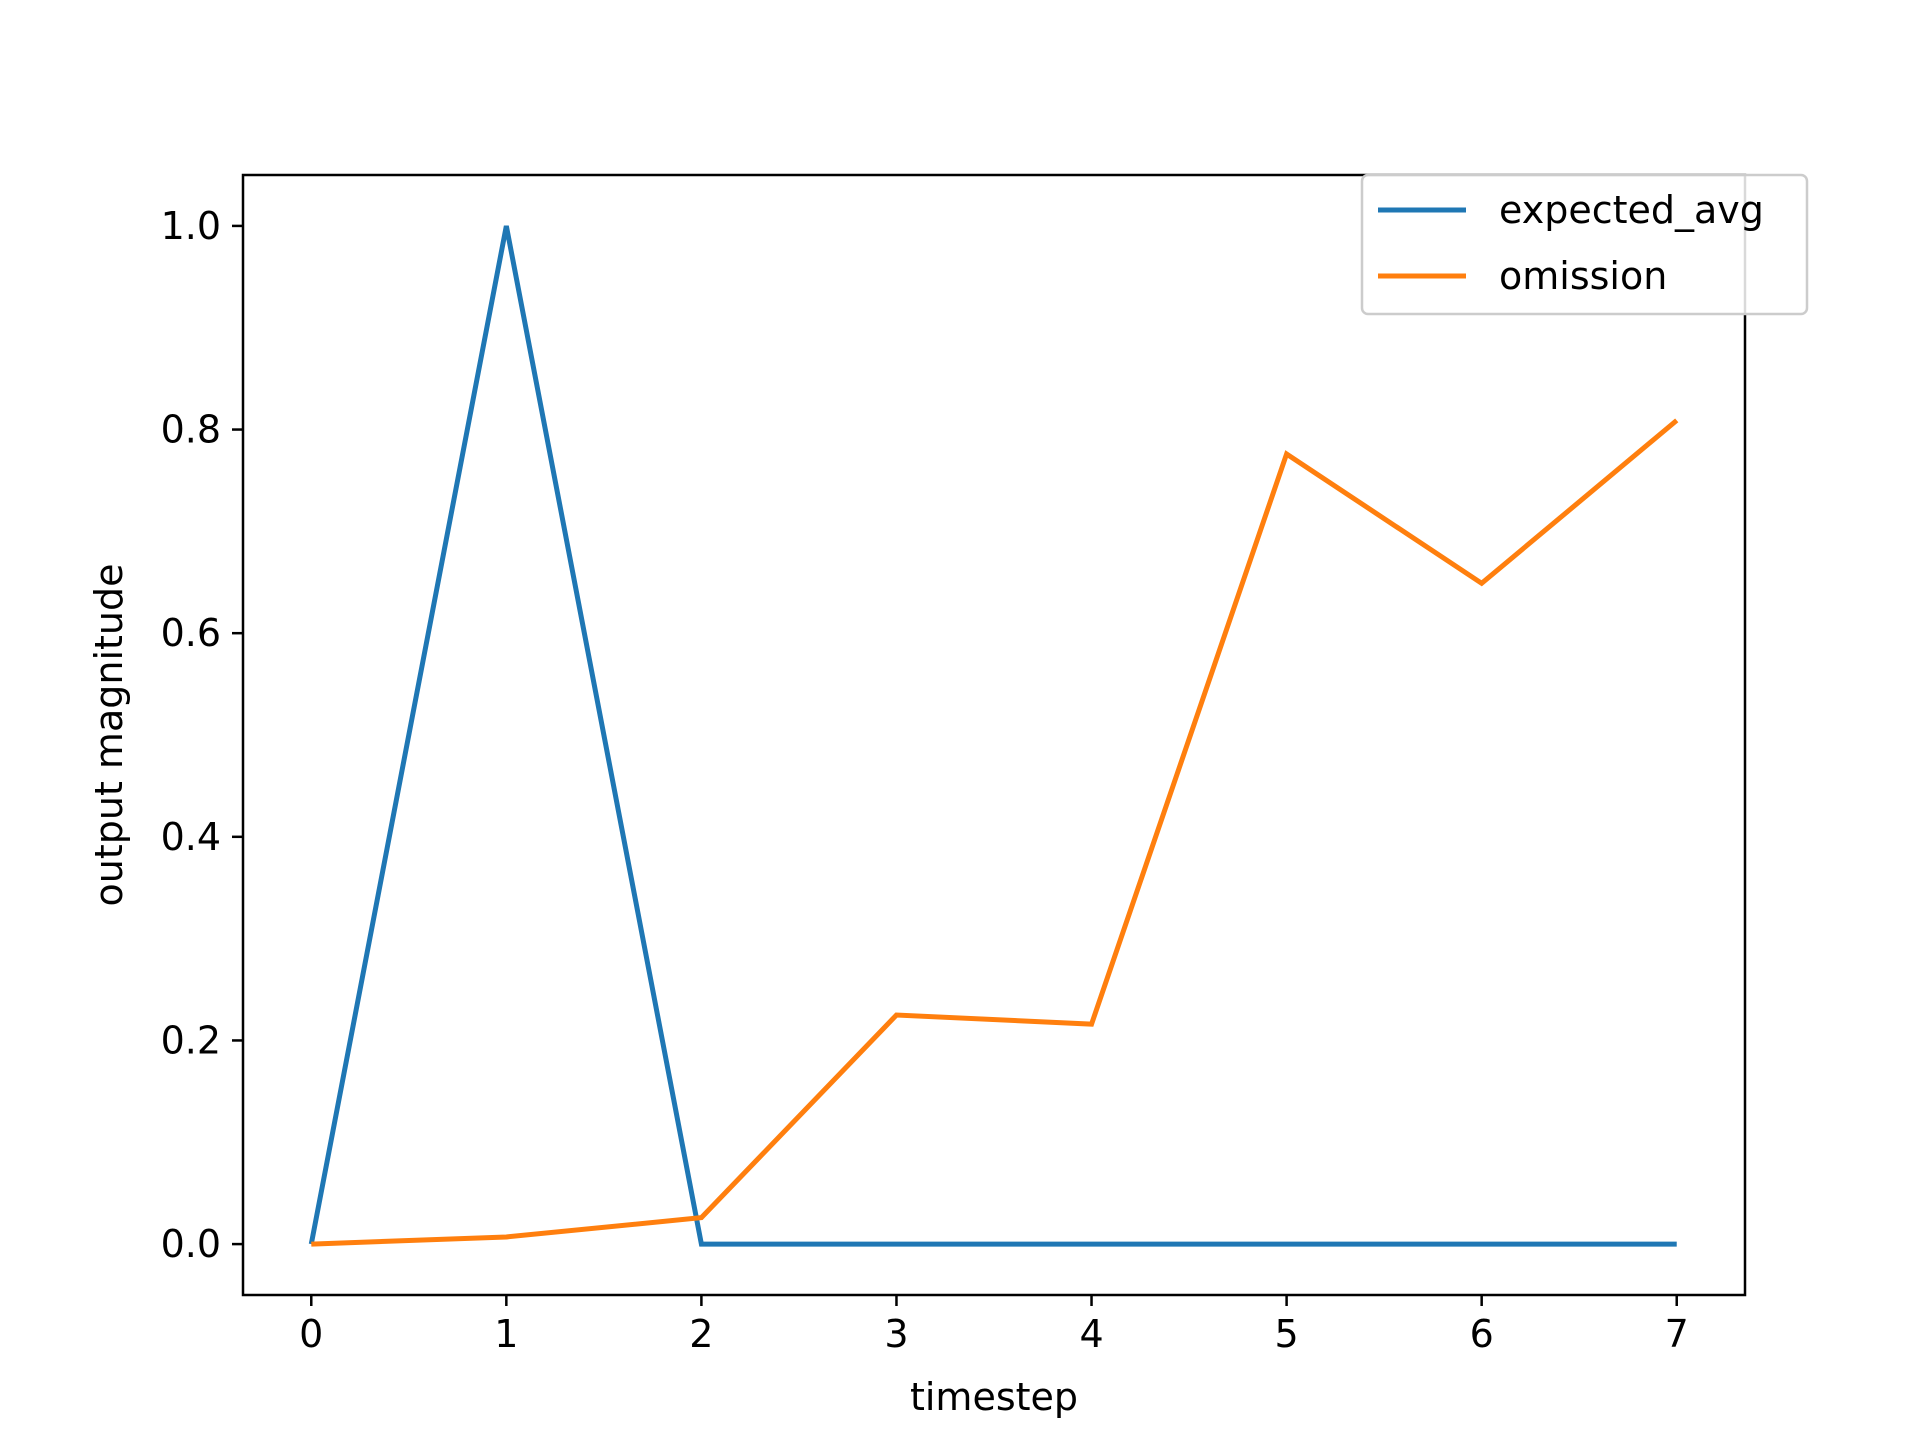  Describe the element at coordinates (701, 1334) in the screenshot. I see `x-tick-label: 2` at that location.